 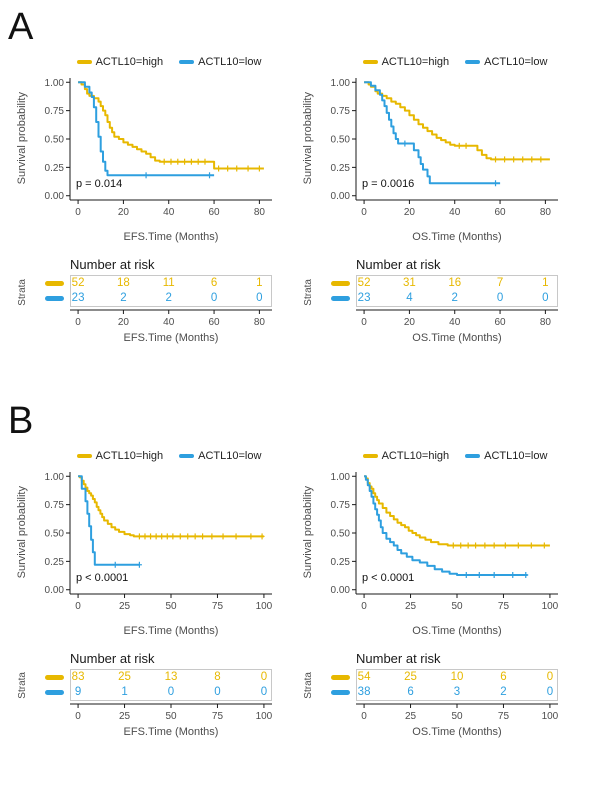 I want to click on x-tick-label: 25, so click(x=411, y=606).